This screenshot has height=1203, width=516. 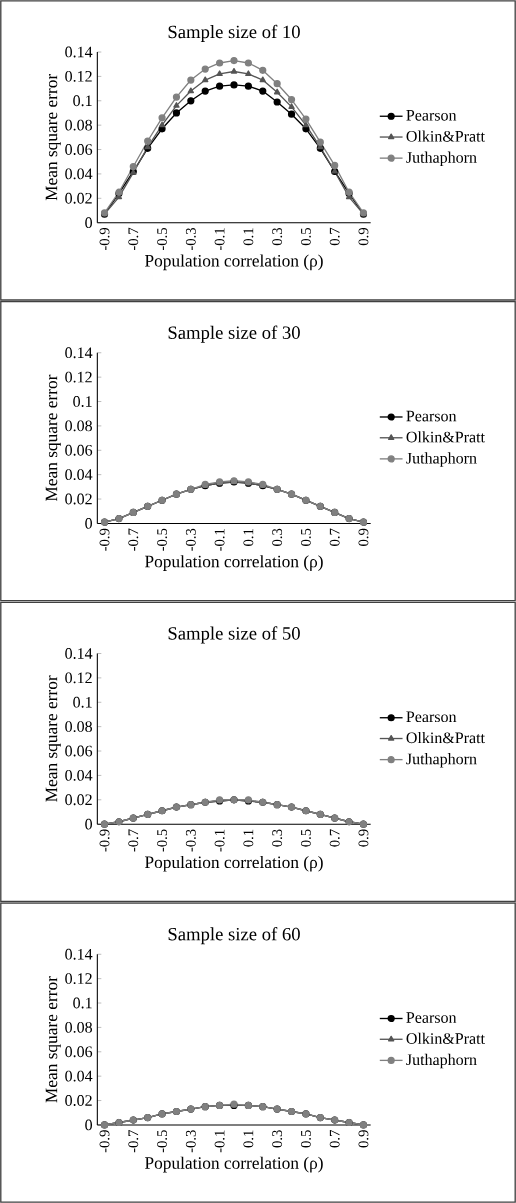 What do you see at coordinates (234, 936) in the screenshot?
I see `chart-title: Sample size of 60` at bounding box center [234, 936].